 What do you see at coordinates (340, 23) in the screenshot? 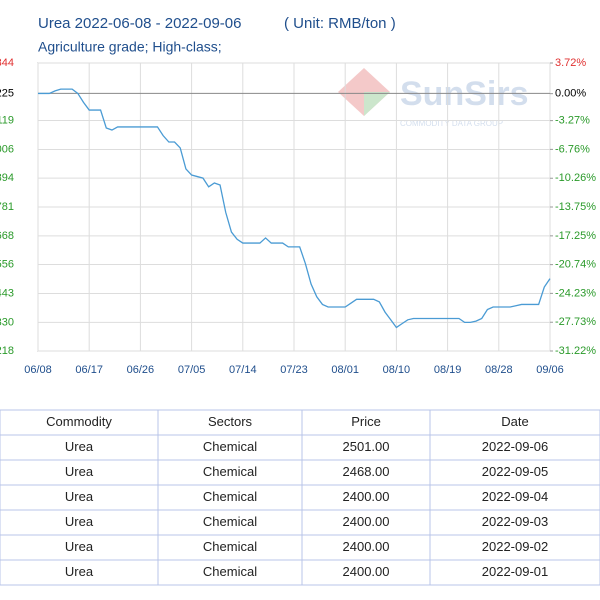
I see `unit: ( Unit: RMB/ton )` at bounding box center [340, 23].